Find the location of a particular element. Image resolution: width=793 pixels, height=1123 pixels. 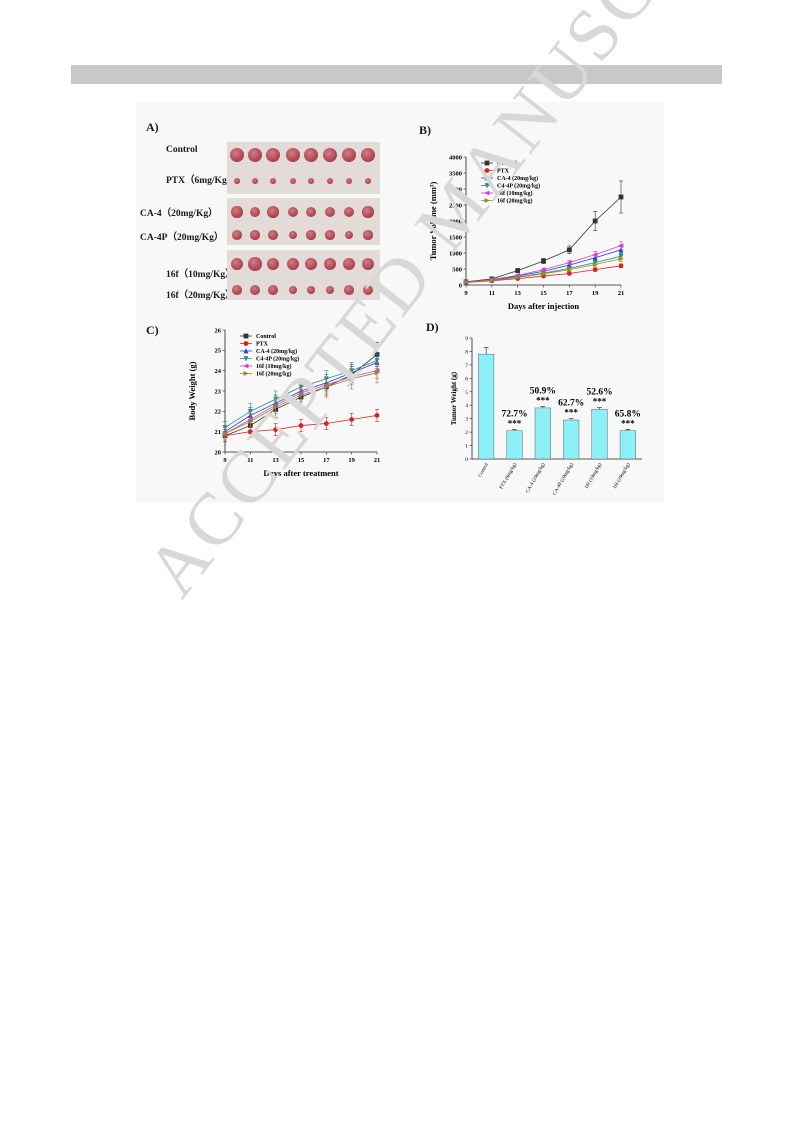

inhibition-label: 52.6% is located at coordinates (599, 393).